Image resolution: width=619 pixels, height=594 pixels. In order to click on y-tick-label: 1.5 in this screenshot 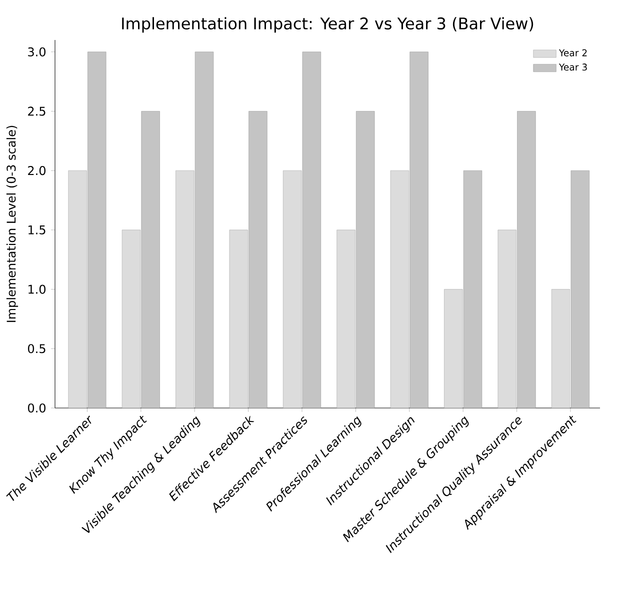, I will do `click(37, 229)`.